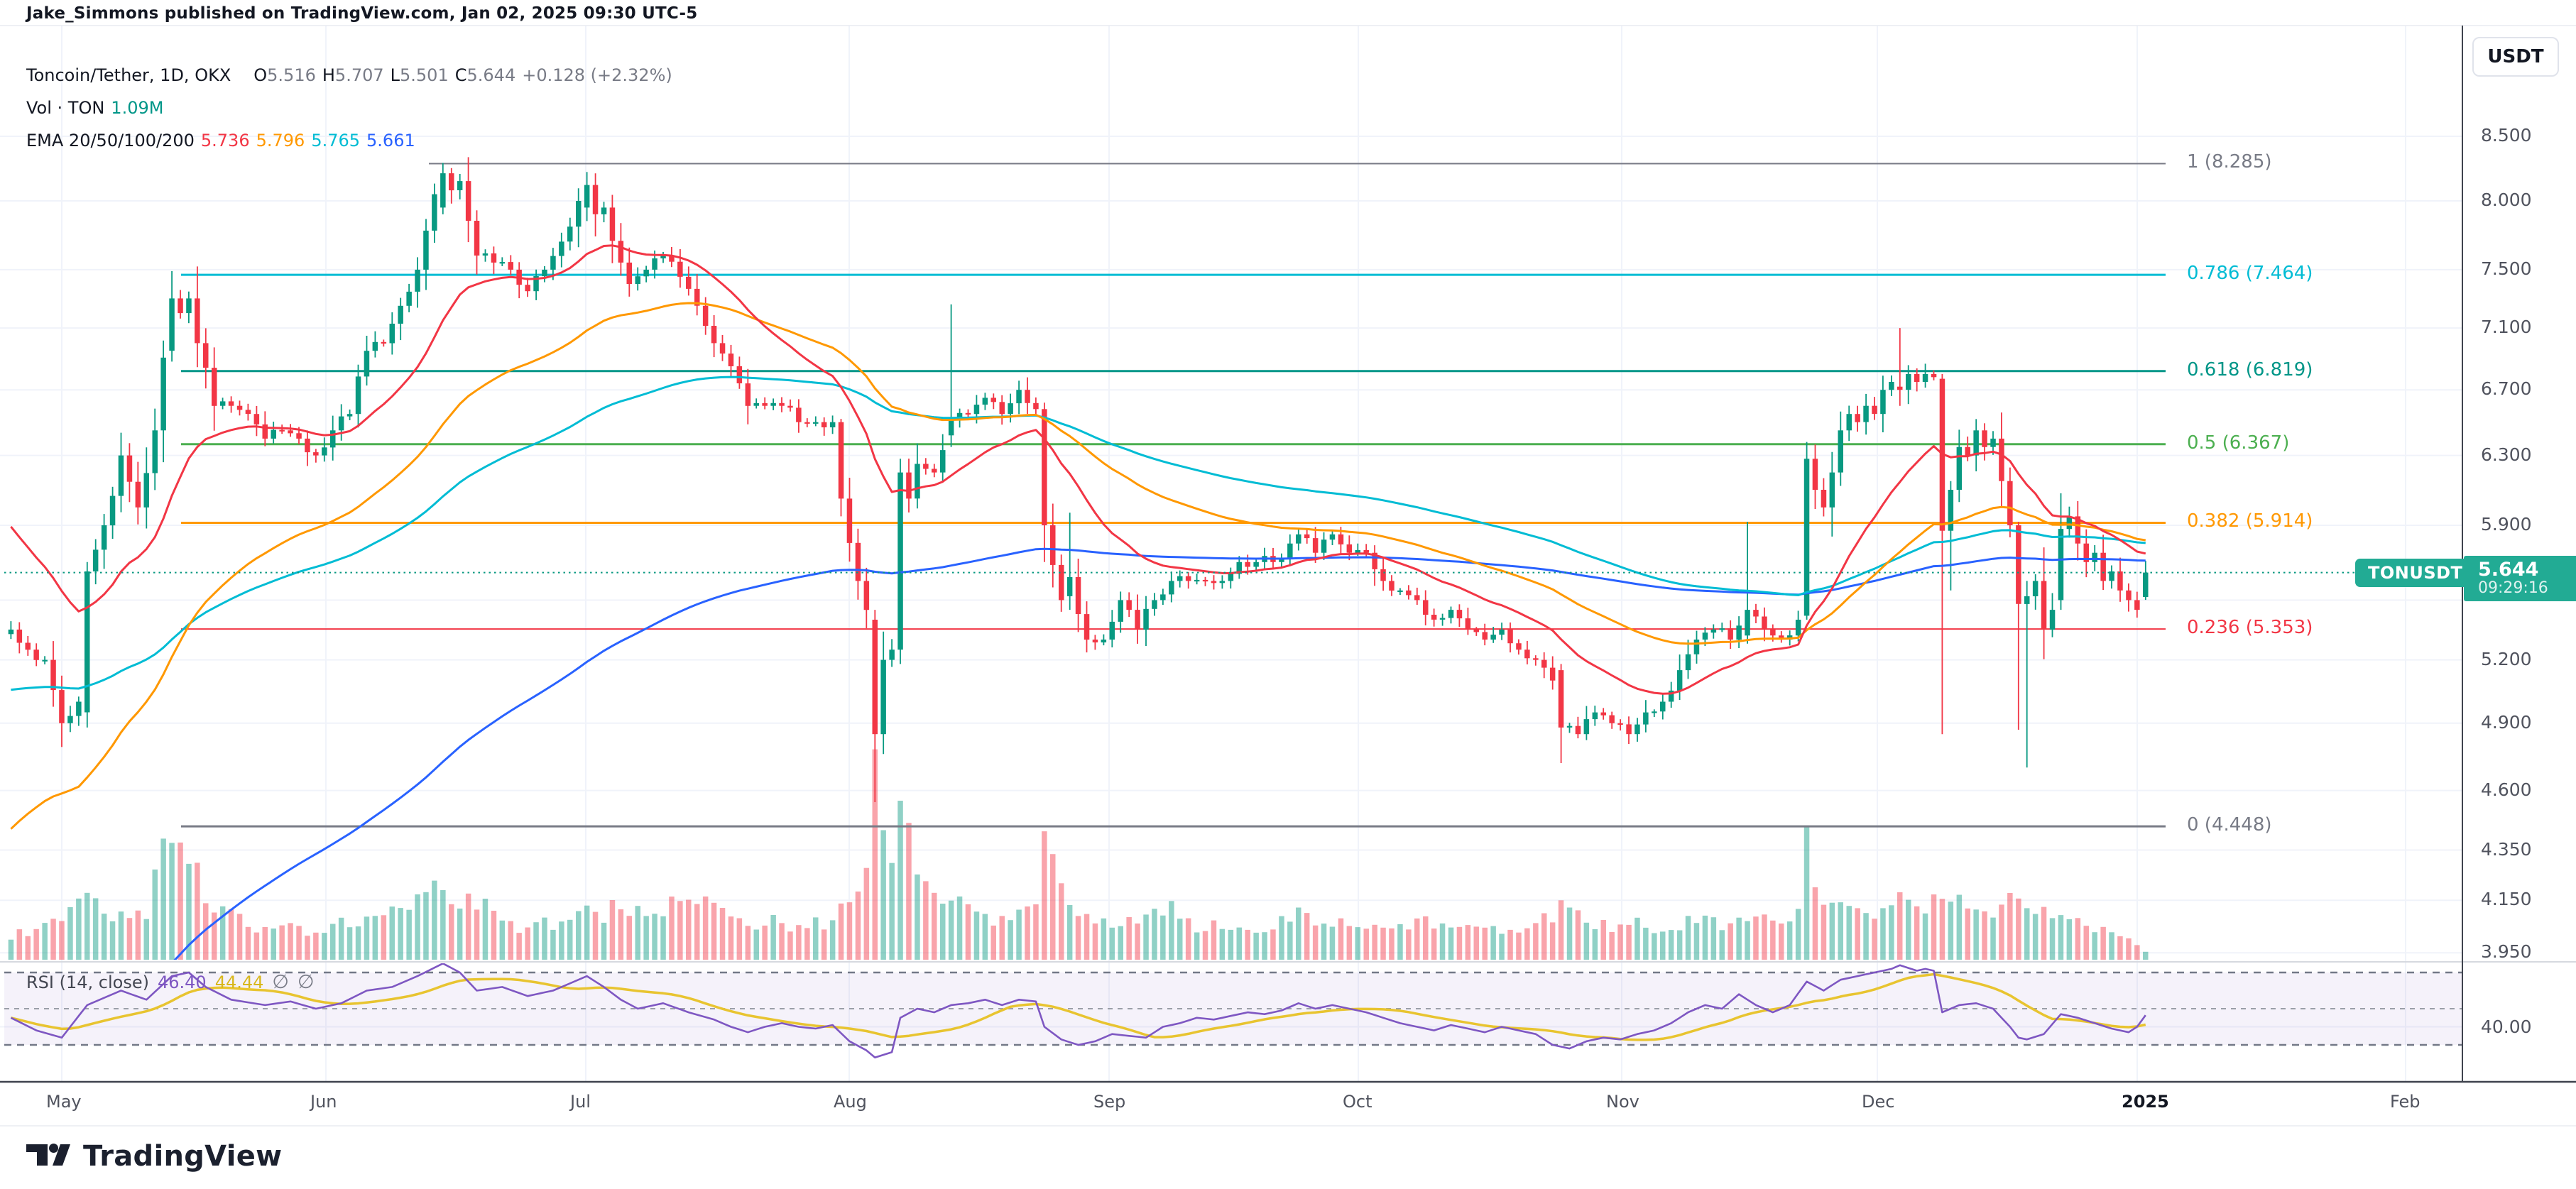  Describe the element at coordinates (2506, 900) in the screenshot. I see `price-tick-4.150: 4.150` at that location.